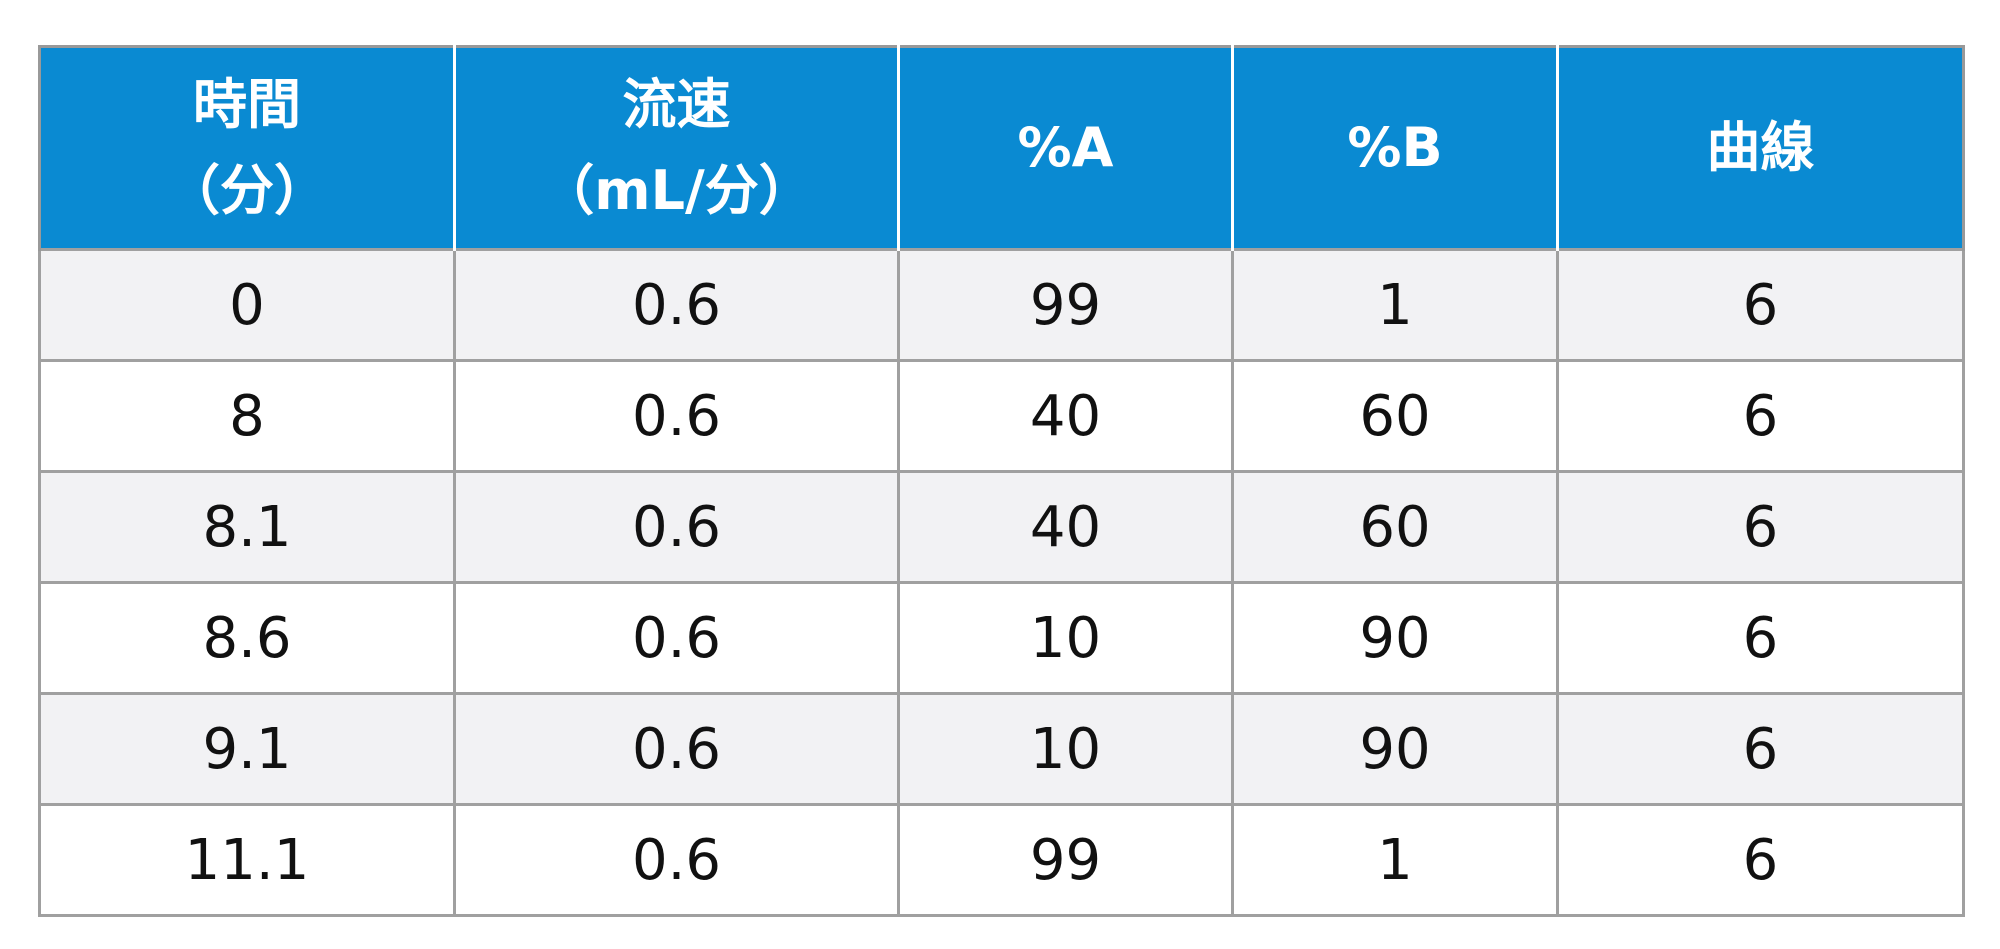 The width and height of the screenshot is (2000, 949). Describe the element at coordinates (247, 147) in the screenshot. I see `header-cell: 時間 （分）` at that location.